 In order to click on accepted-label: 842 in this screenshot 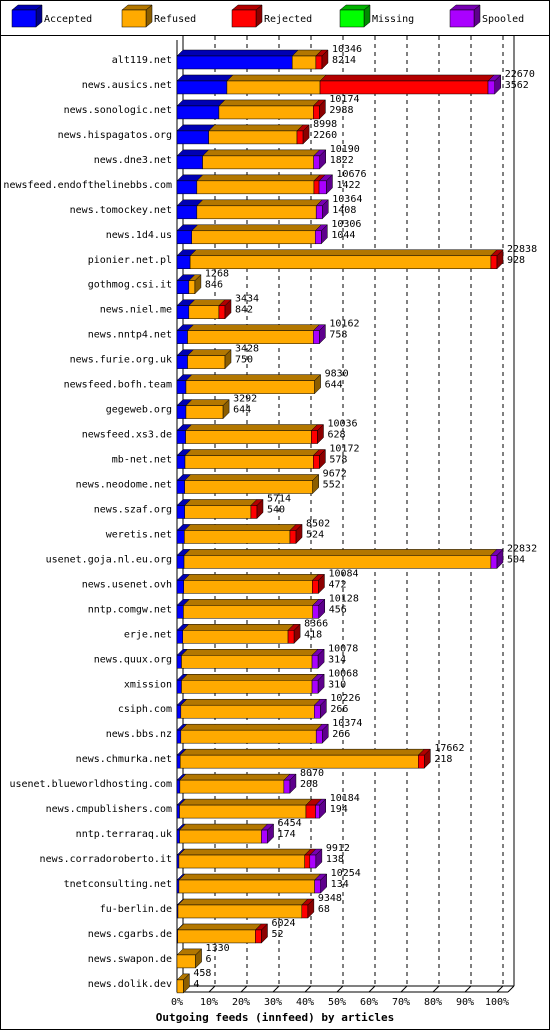, I will do `click(244, 310)`.